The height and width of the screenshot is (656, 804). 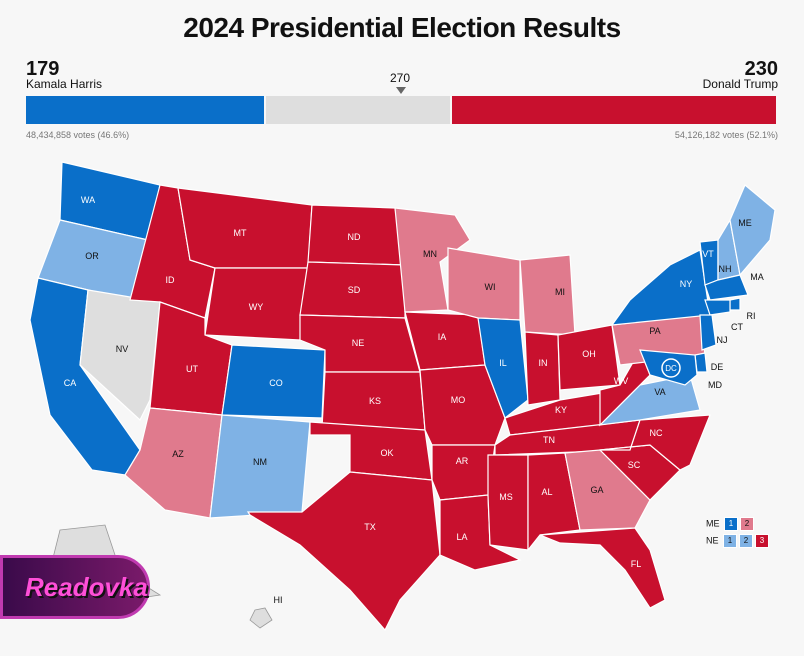 I want to click on label-DC: DC, so click(x=671, y=368).